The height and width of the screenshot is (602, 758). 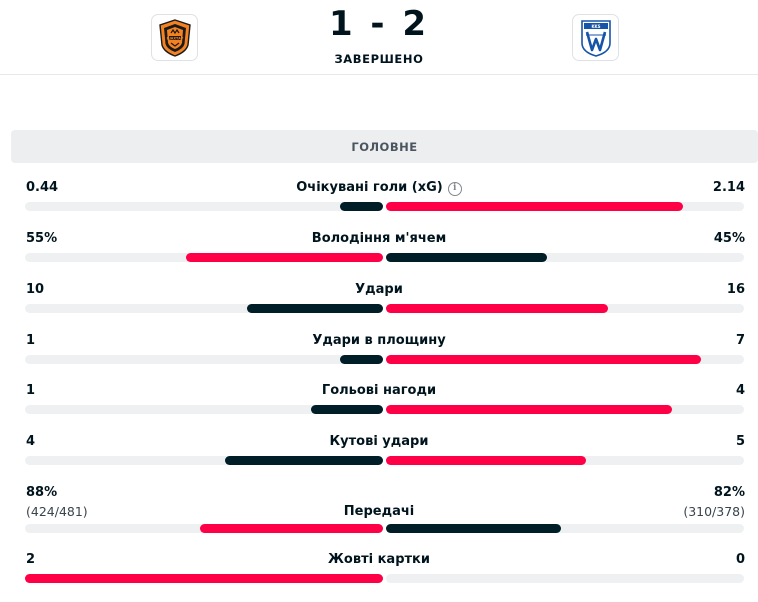 I want to click on away-stat-detail: (310/378), so click(x=714, y=511).